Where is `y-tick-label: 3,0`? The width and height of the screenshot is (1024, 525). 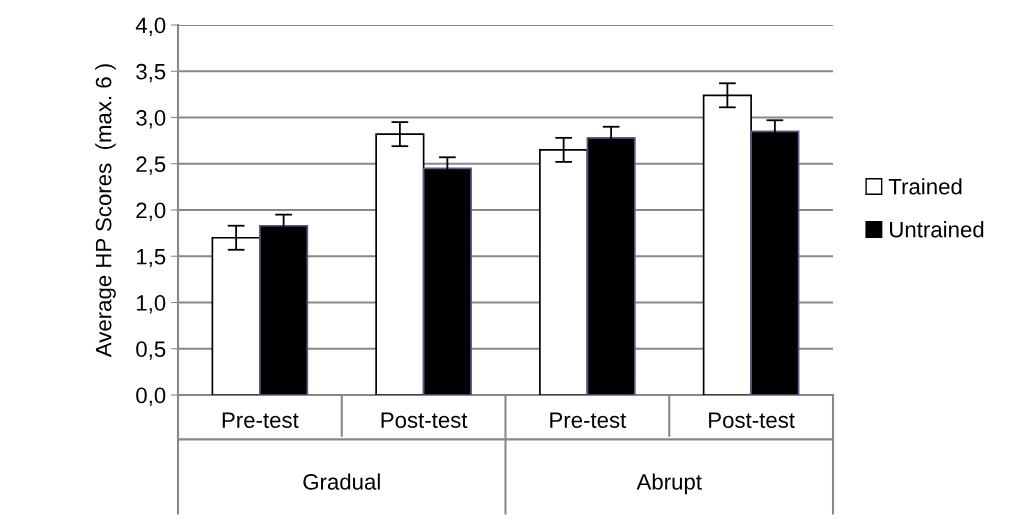 y-tick-label: 3,0 is located at coordinates (151, 119).